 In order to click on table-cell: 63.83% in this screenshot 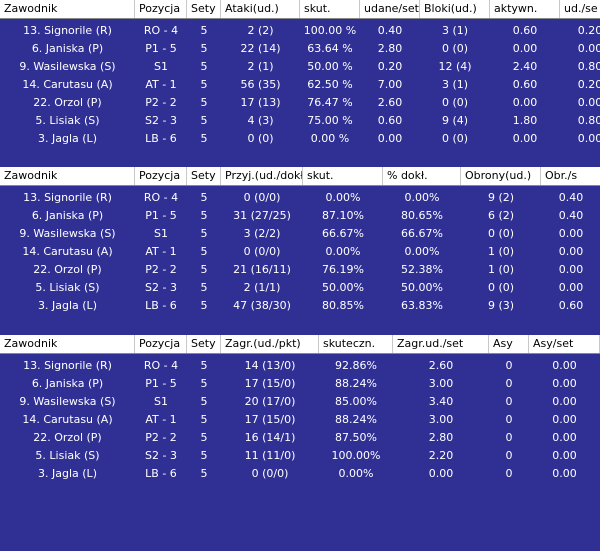, I will do `click(422, 305)`.